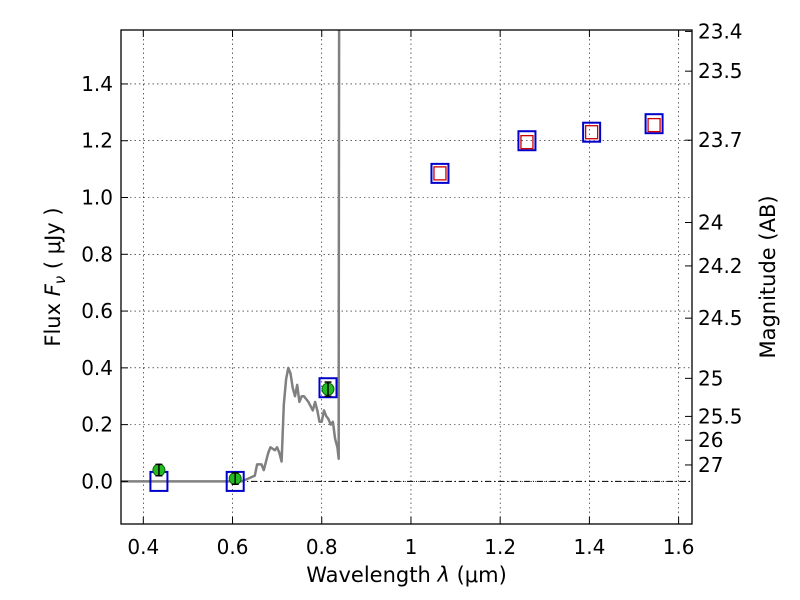 The height and width of the screenshot is (600, 800). I want to click on x-tick-label: 0.8, so click(322, 547).